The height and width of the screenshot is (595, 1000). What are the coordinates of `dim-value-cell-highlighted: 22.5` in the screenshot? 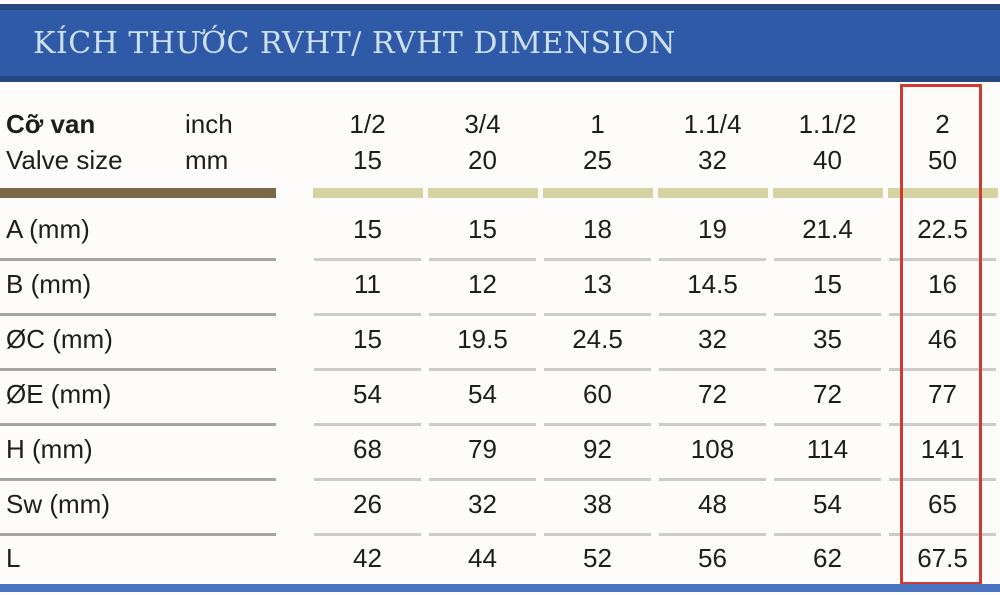 It's located at (942, 233).